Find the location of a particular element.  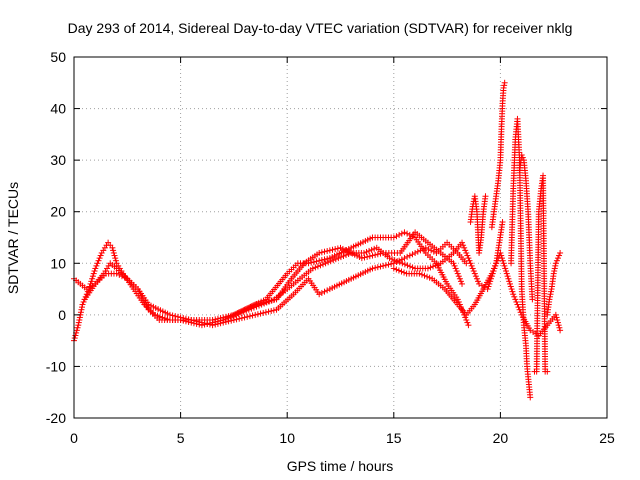

y-tick-label: 10 is located at coordinates (58, 263).